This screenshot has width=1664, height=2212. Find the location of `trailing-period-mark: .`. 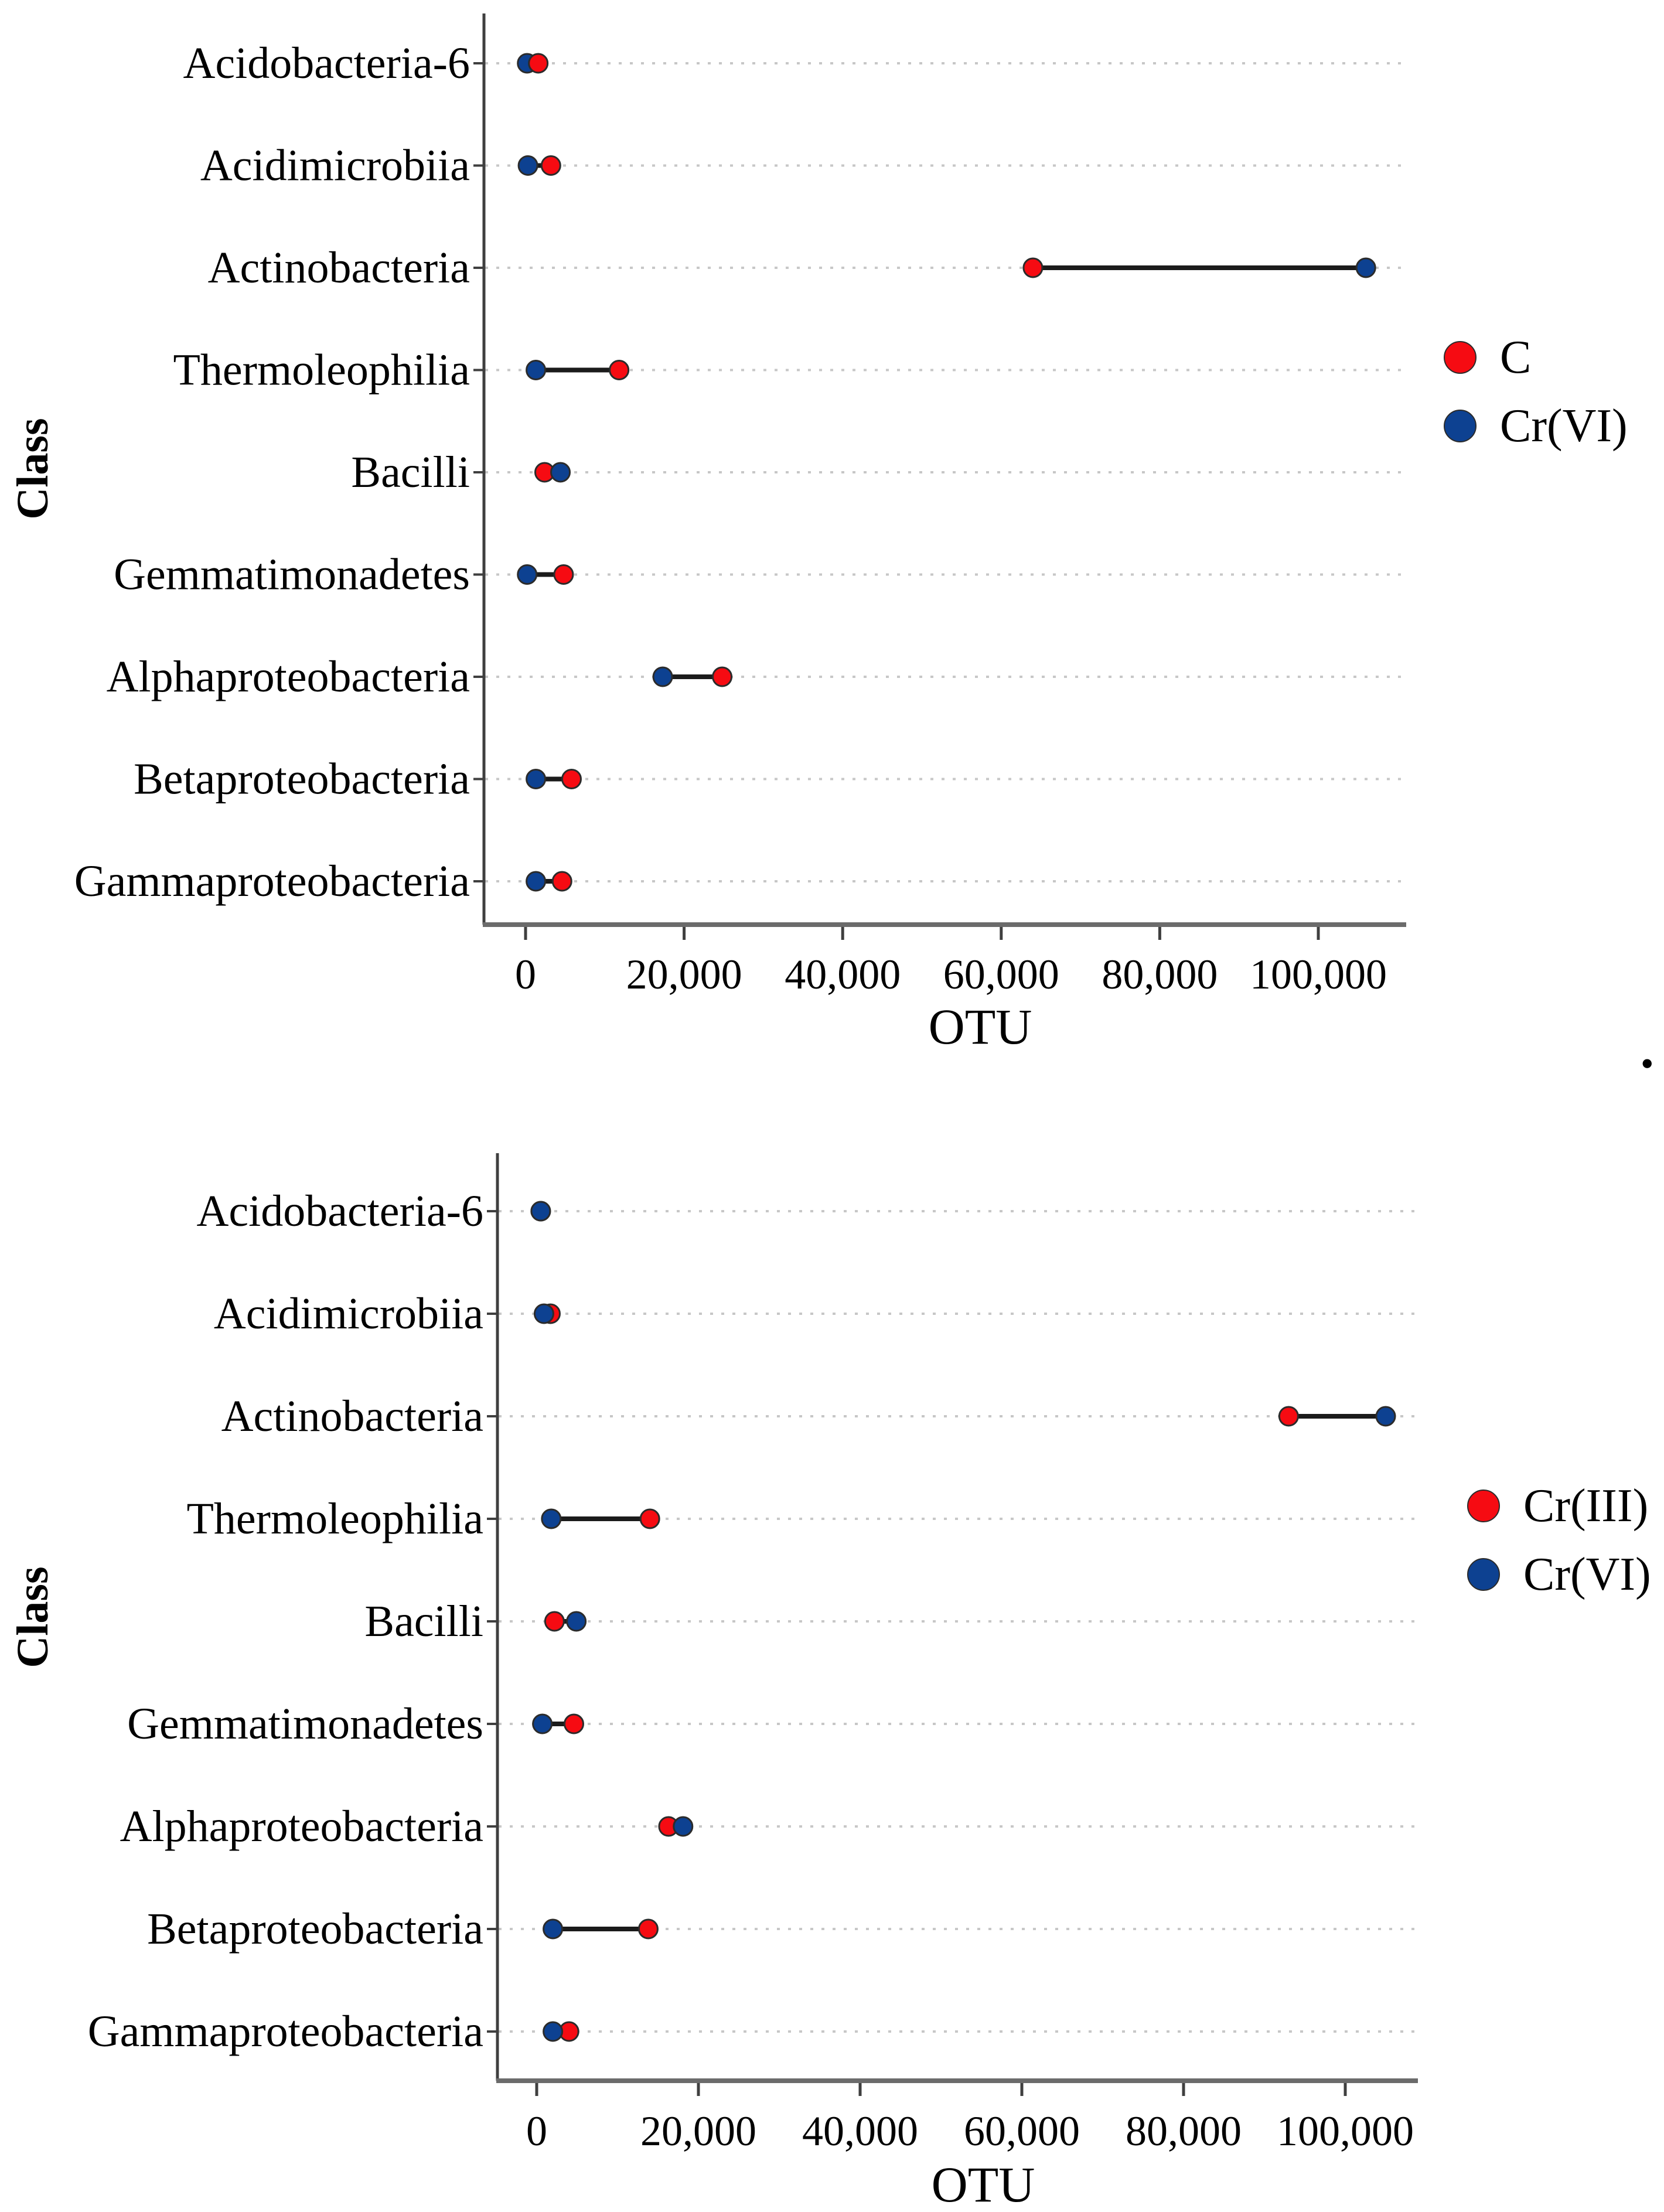

trailing-period-mark: . is located at coordinates (1647, 1042).